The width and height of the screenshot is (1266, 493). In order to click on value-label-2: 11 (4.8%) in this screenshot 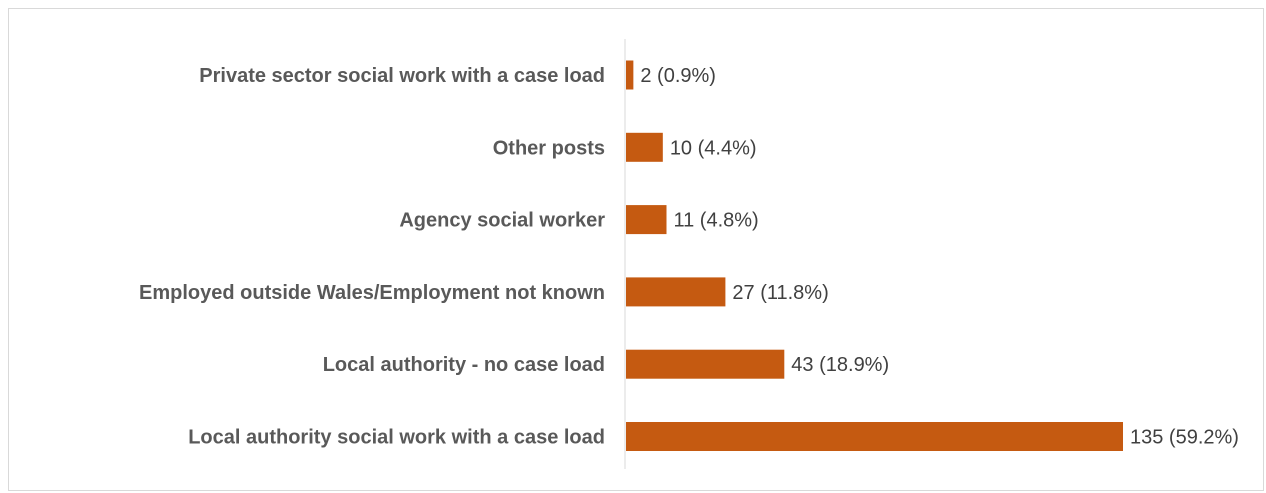, I will do `click(715, 221)`.